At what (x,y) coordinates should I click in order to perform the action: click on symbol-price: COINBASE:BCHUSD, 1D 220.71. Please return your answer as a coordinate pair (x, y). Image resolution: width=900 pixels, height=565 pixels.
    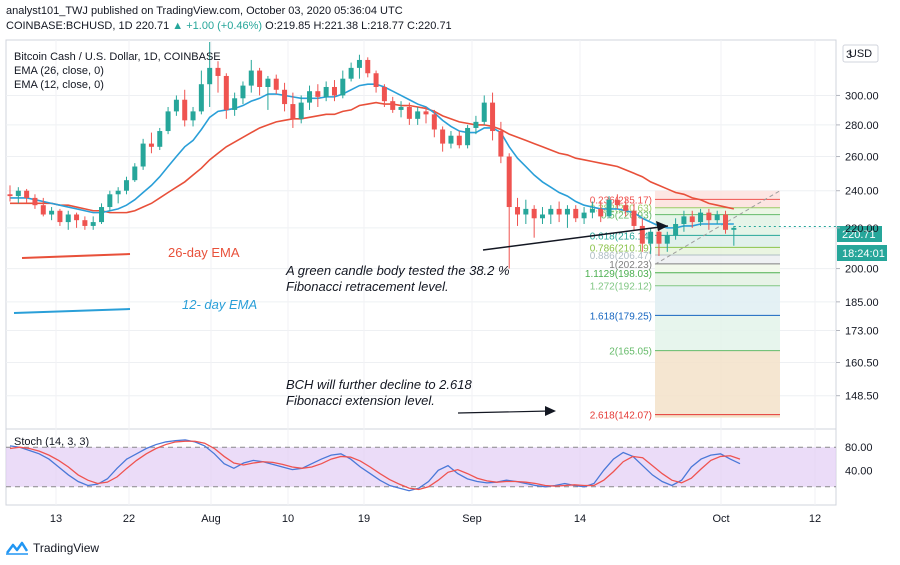
    Looking at the image, I should click on (88, 26).